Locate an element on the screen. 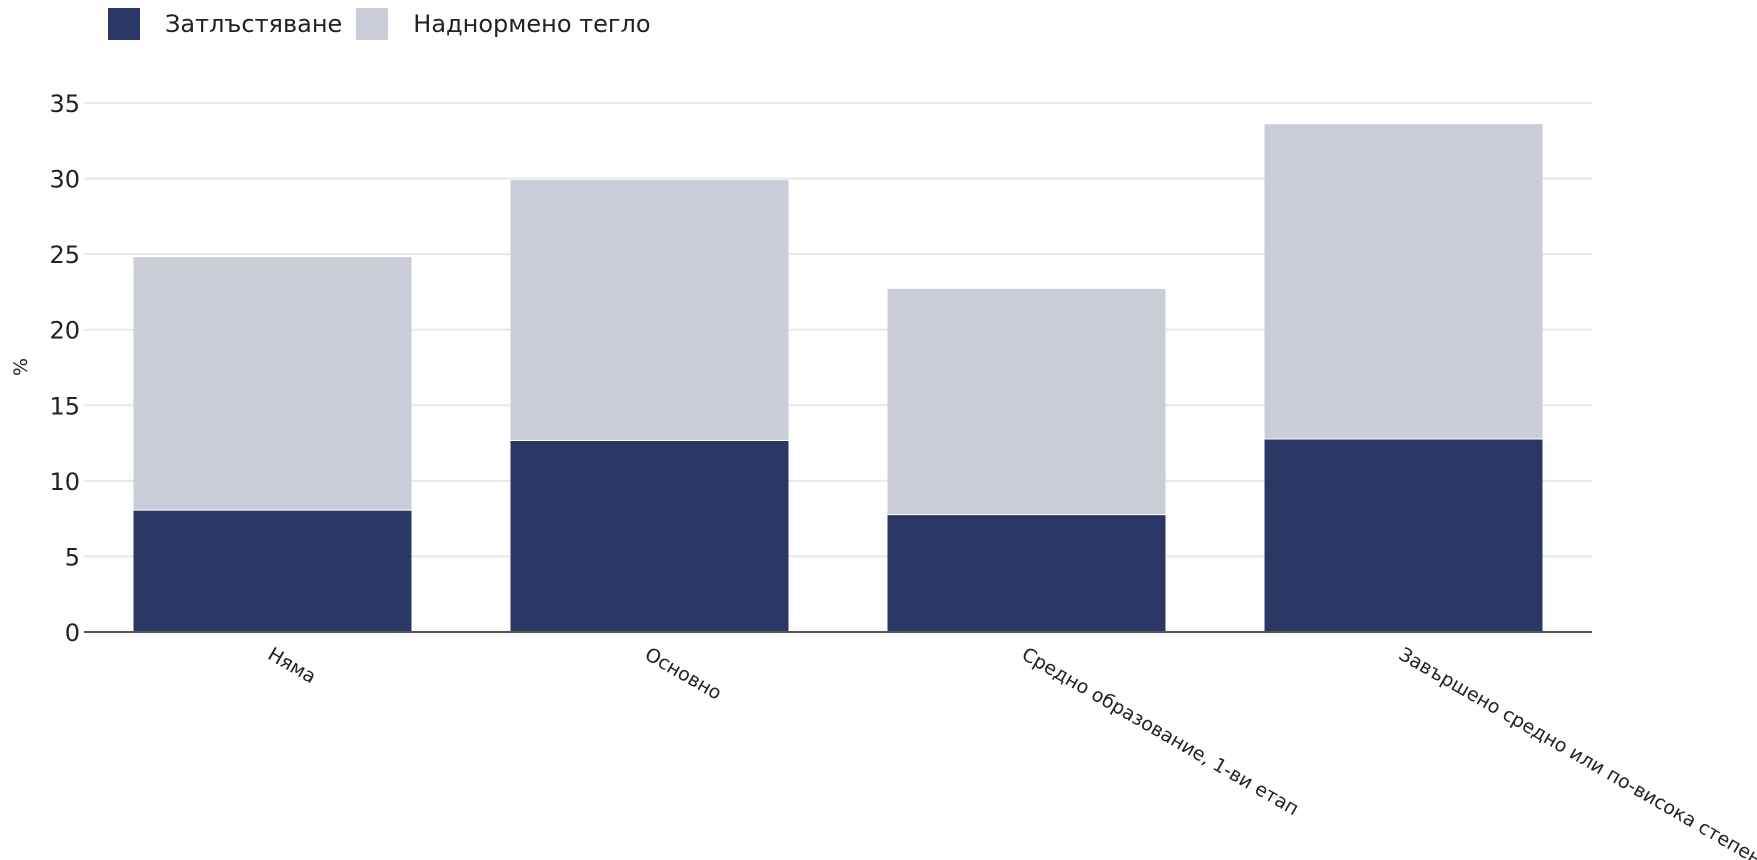  legend-item-overweight: Наднормено тегло is located at coordinates (503, 24).